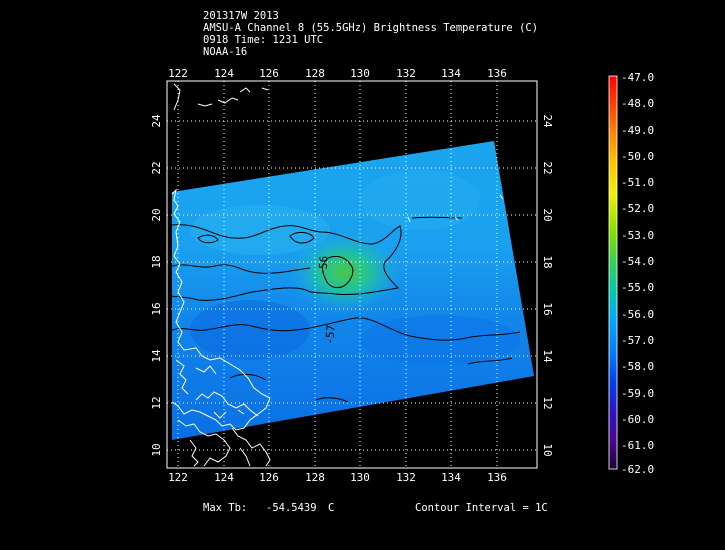 The height and width of the screenshot is (550, 725). I want to click on colorbar-label: -50.0, so click(637, 156).